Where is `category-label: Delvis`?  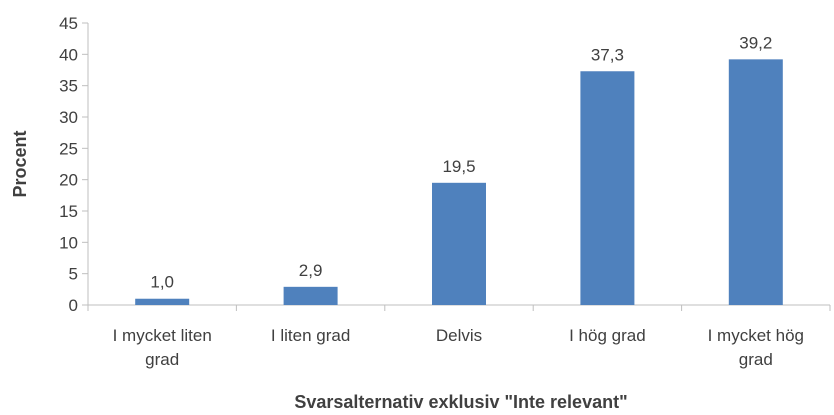 category-label: Delvis is located at coordinates (459, 335).